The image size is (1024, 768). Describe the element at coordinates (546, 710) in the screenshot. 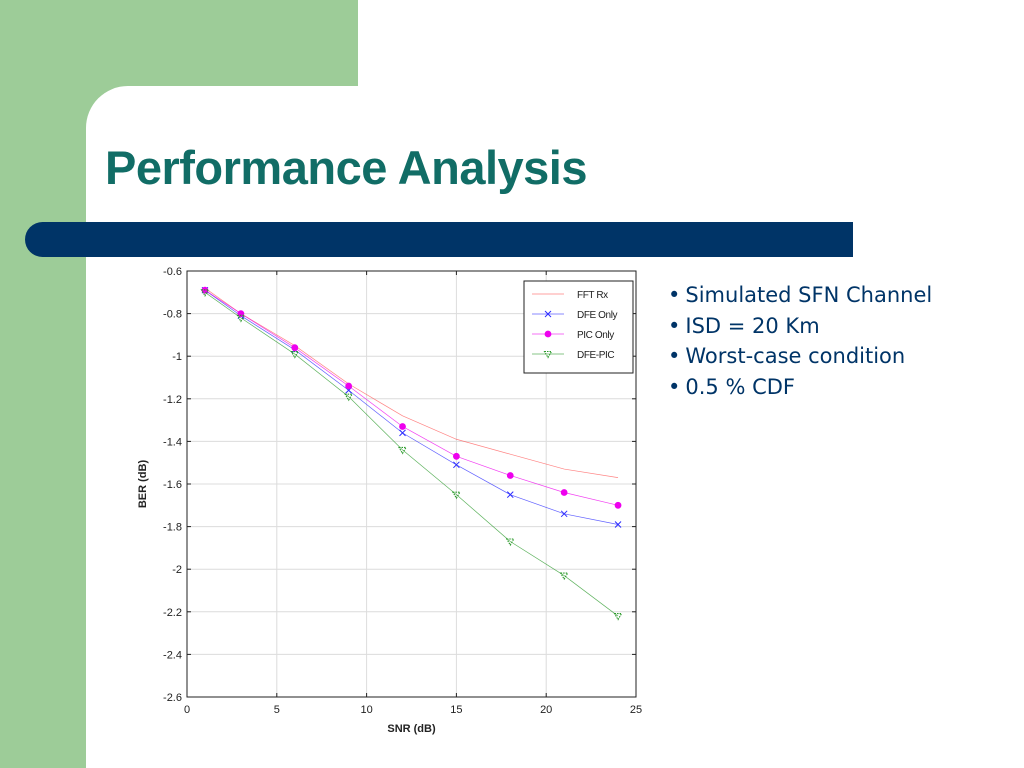

I see `x-tick-label: 20` at that location.